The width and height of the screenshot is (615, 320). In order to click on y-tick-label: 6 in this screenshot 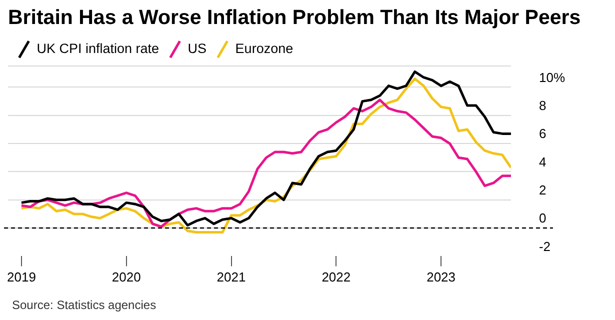, I will do `click(542, 134)`.